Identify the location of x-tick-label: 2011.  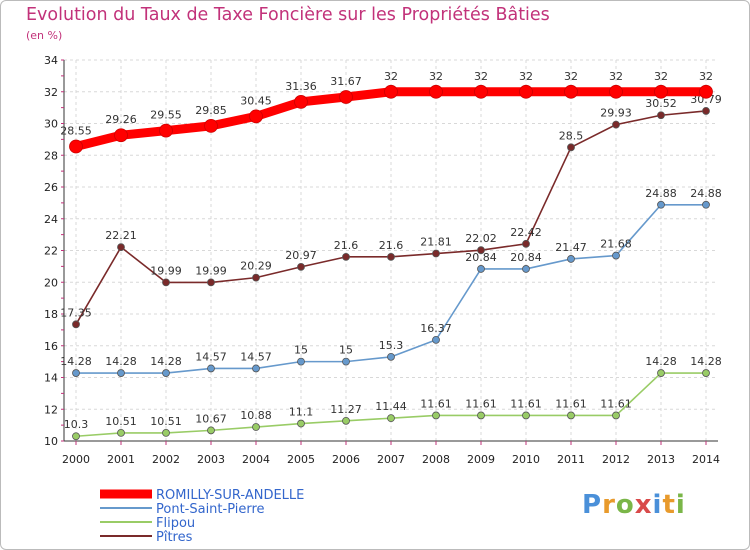
(571, 459).